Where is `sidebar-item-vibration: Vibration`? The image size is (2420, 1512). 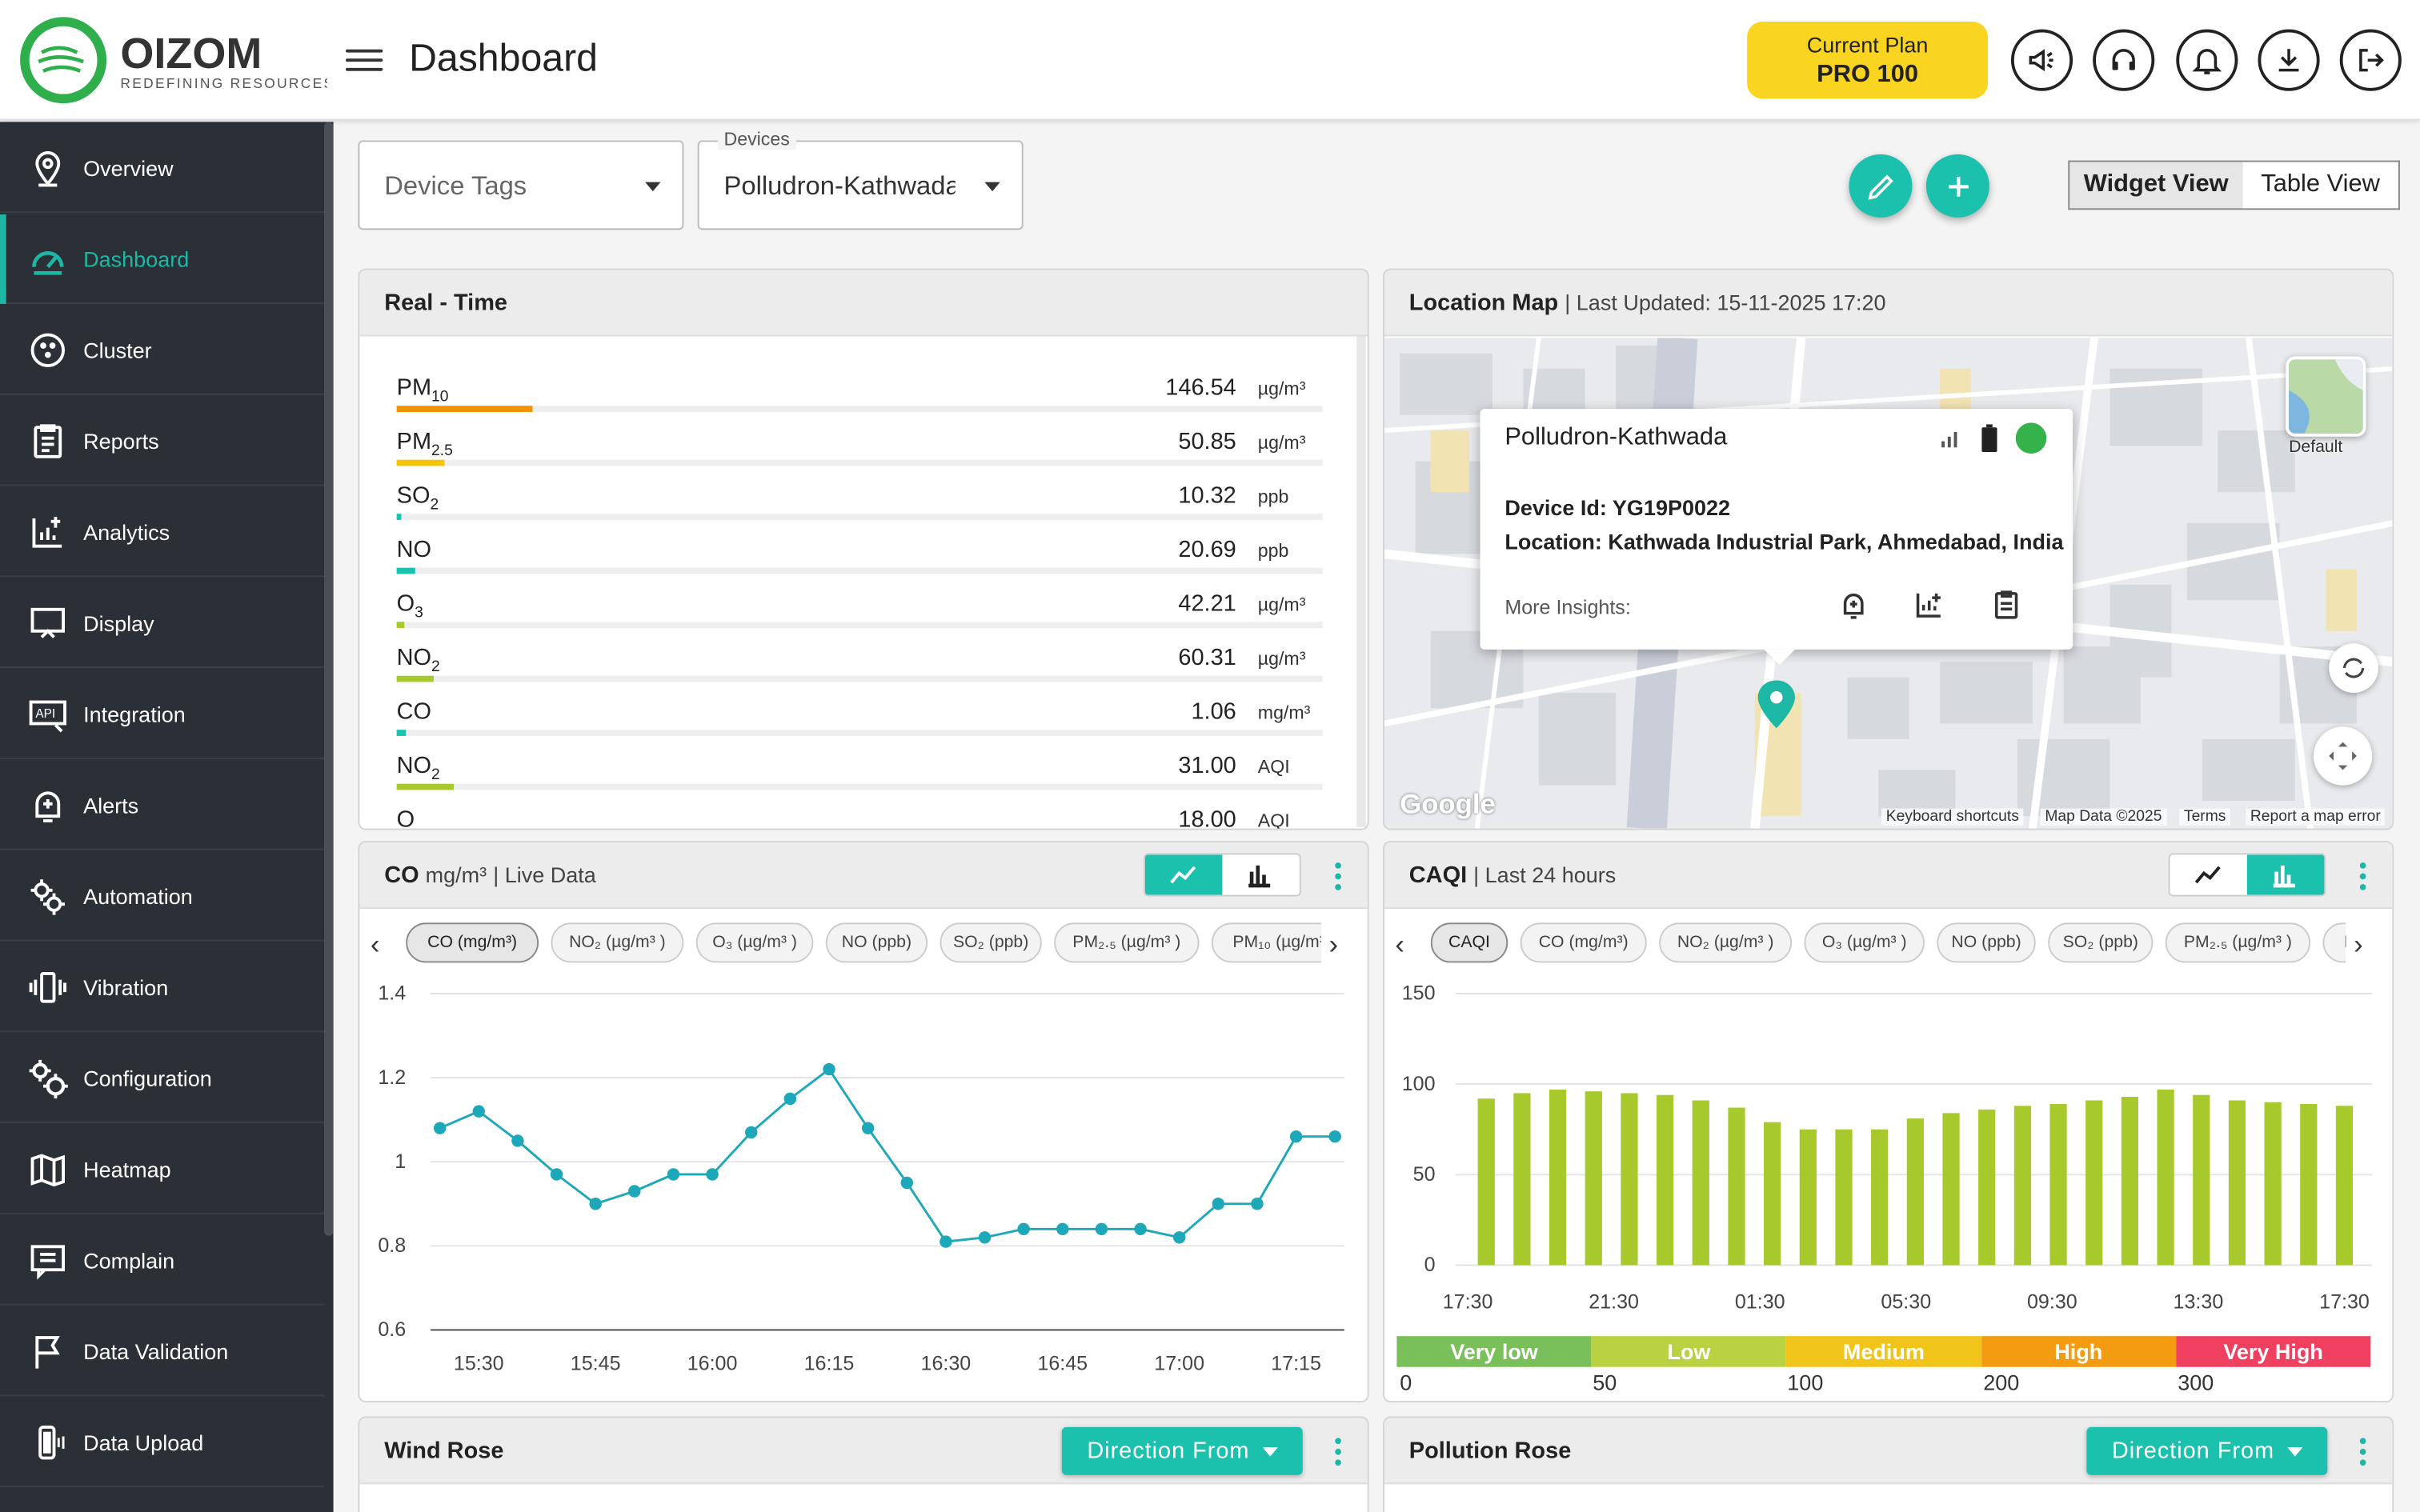
sidebar-item-vibration: Vibration is located at coordinates (162, 987).